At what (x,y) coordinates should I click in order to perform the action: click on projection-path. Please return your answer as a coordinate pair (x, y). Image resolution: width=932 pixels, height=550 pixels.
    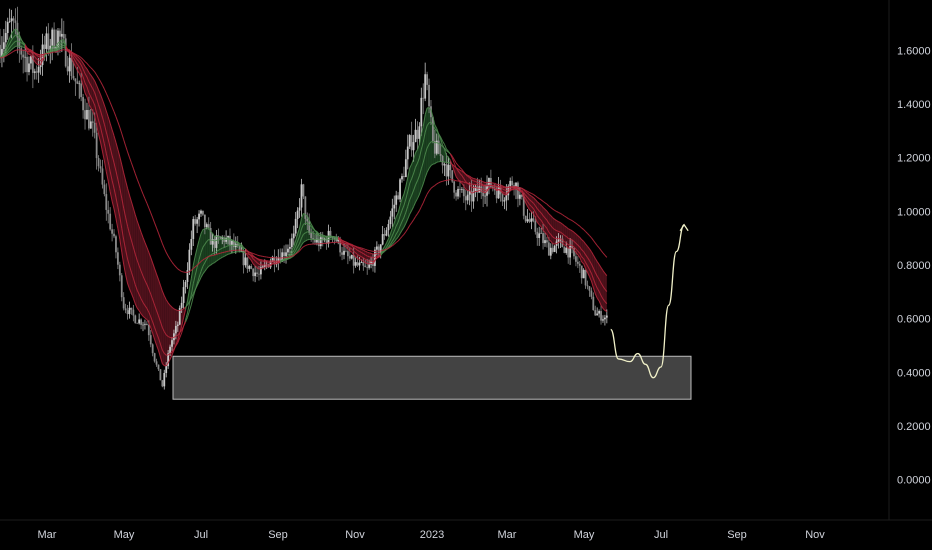
    Looking at the image, I should click on (649, 301).